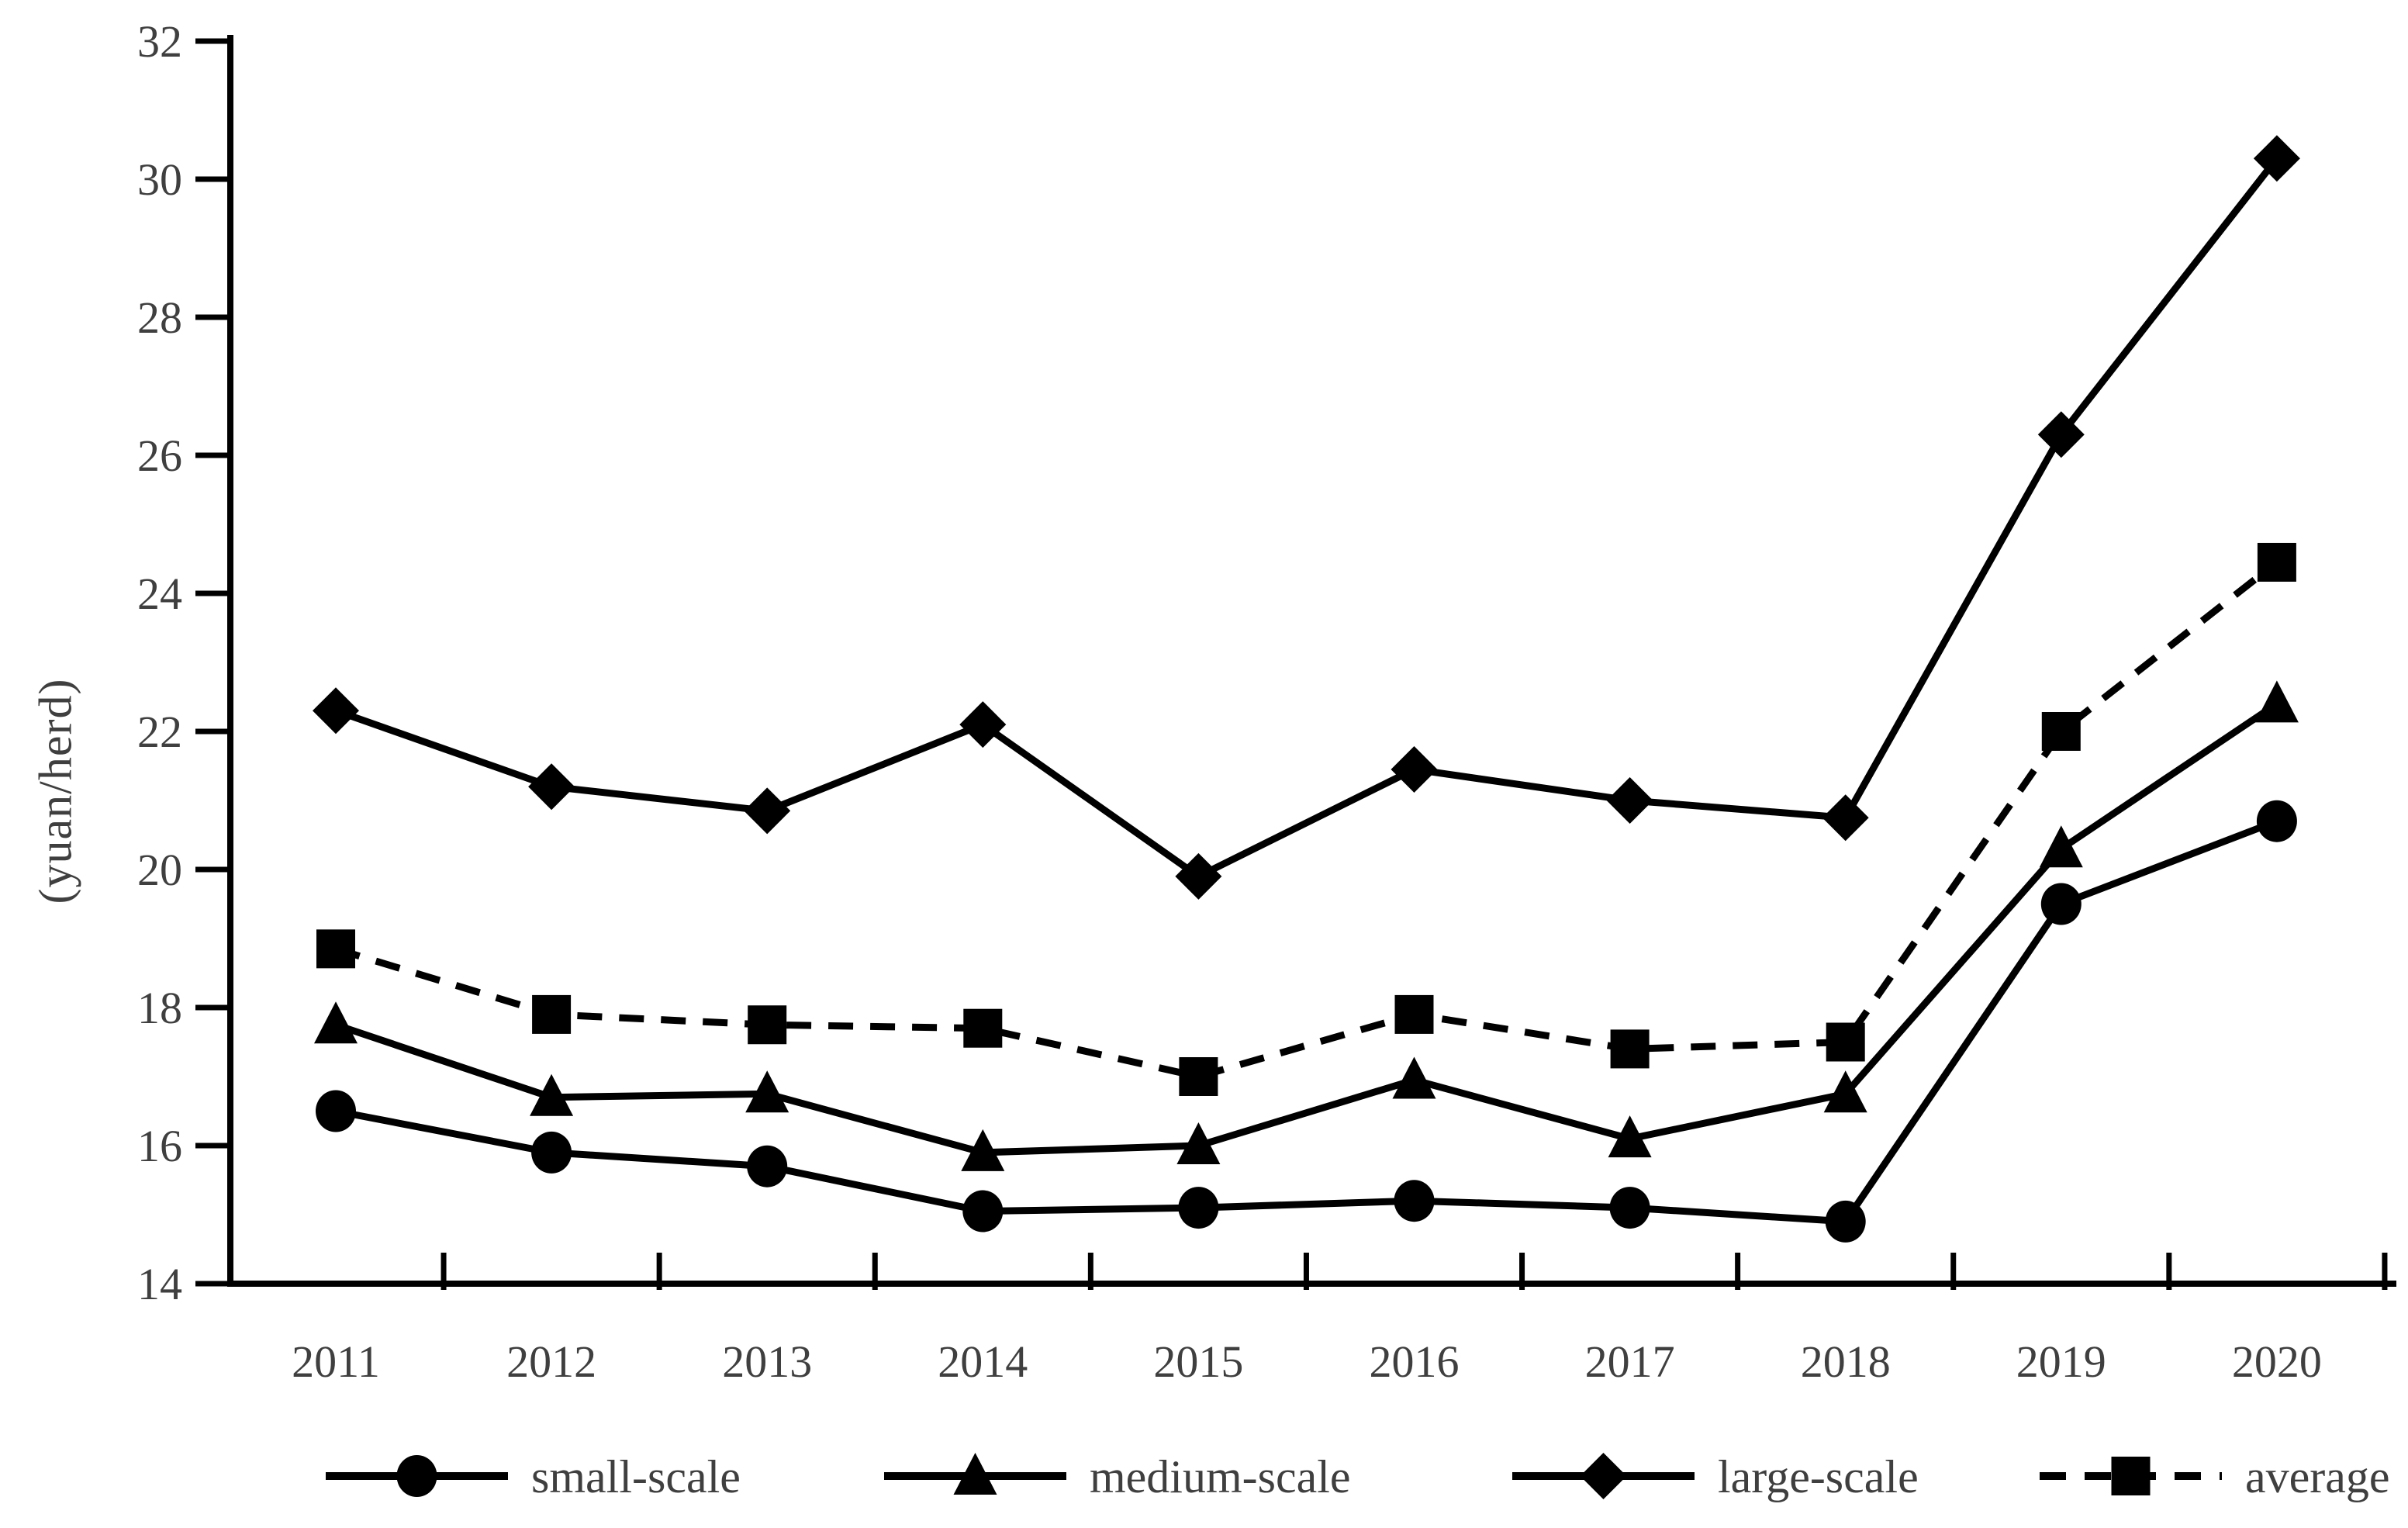 The image size is (2408, 1528). Describe the element at coordinates (159, 455) in the screenshot. I see `y-tick-label: 26` at that location.